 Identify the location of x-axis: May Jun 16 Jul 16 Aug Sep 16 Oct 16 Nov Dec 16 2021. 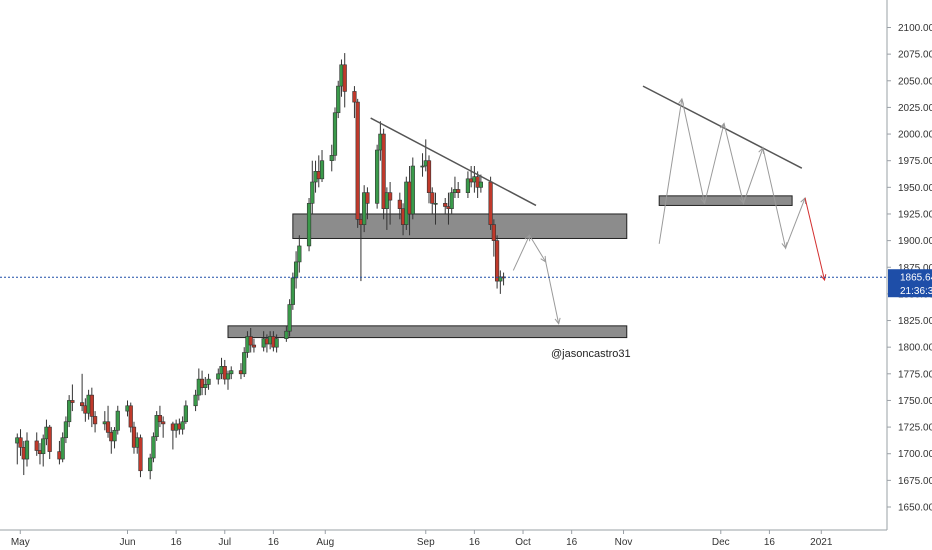
(422, 539).